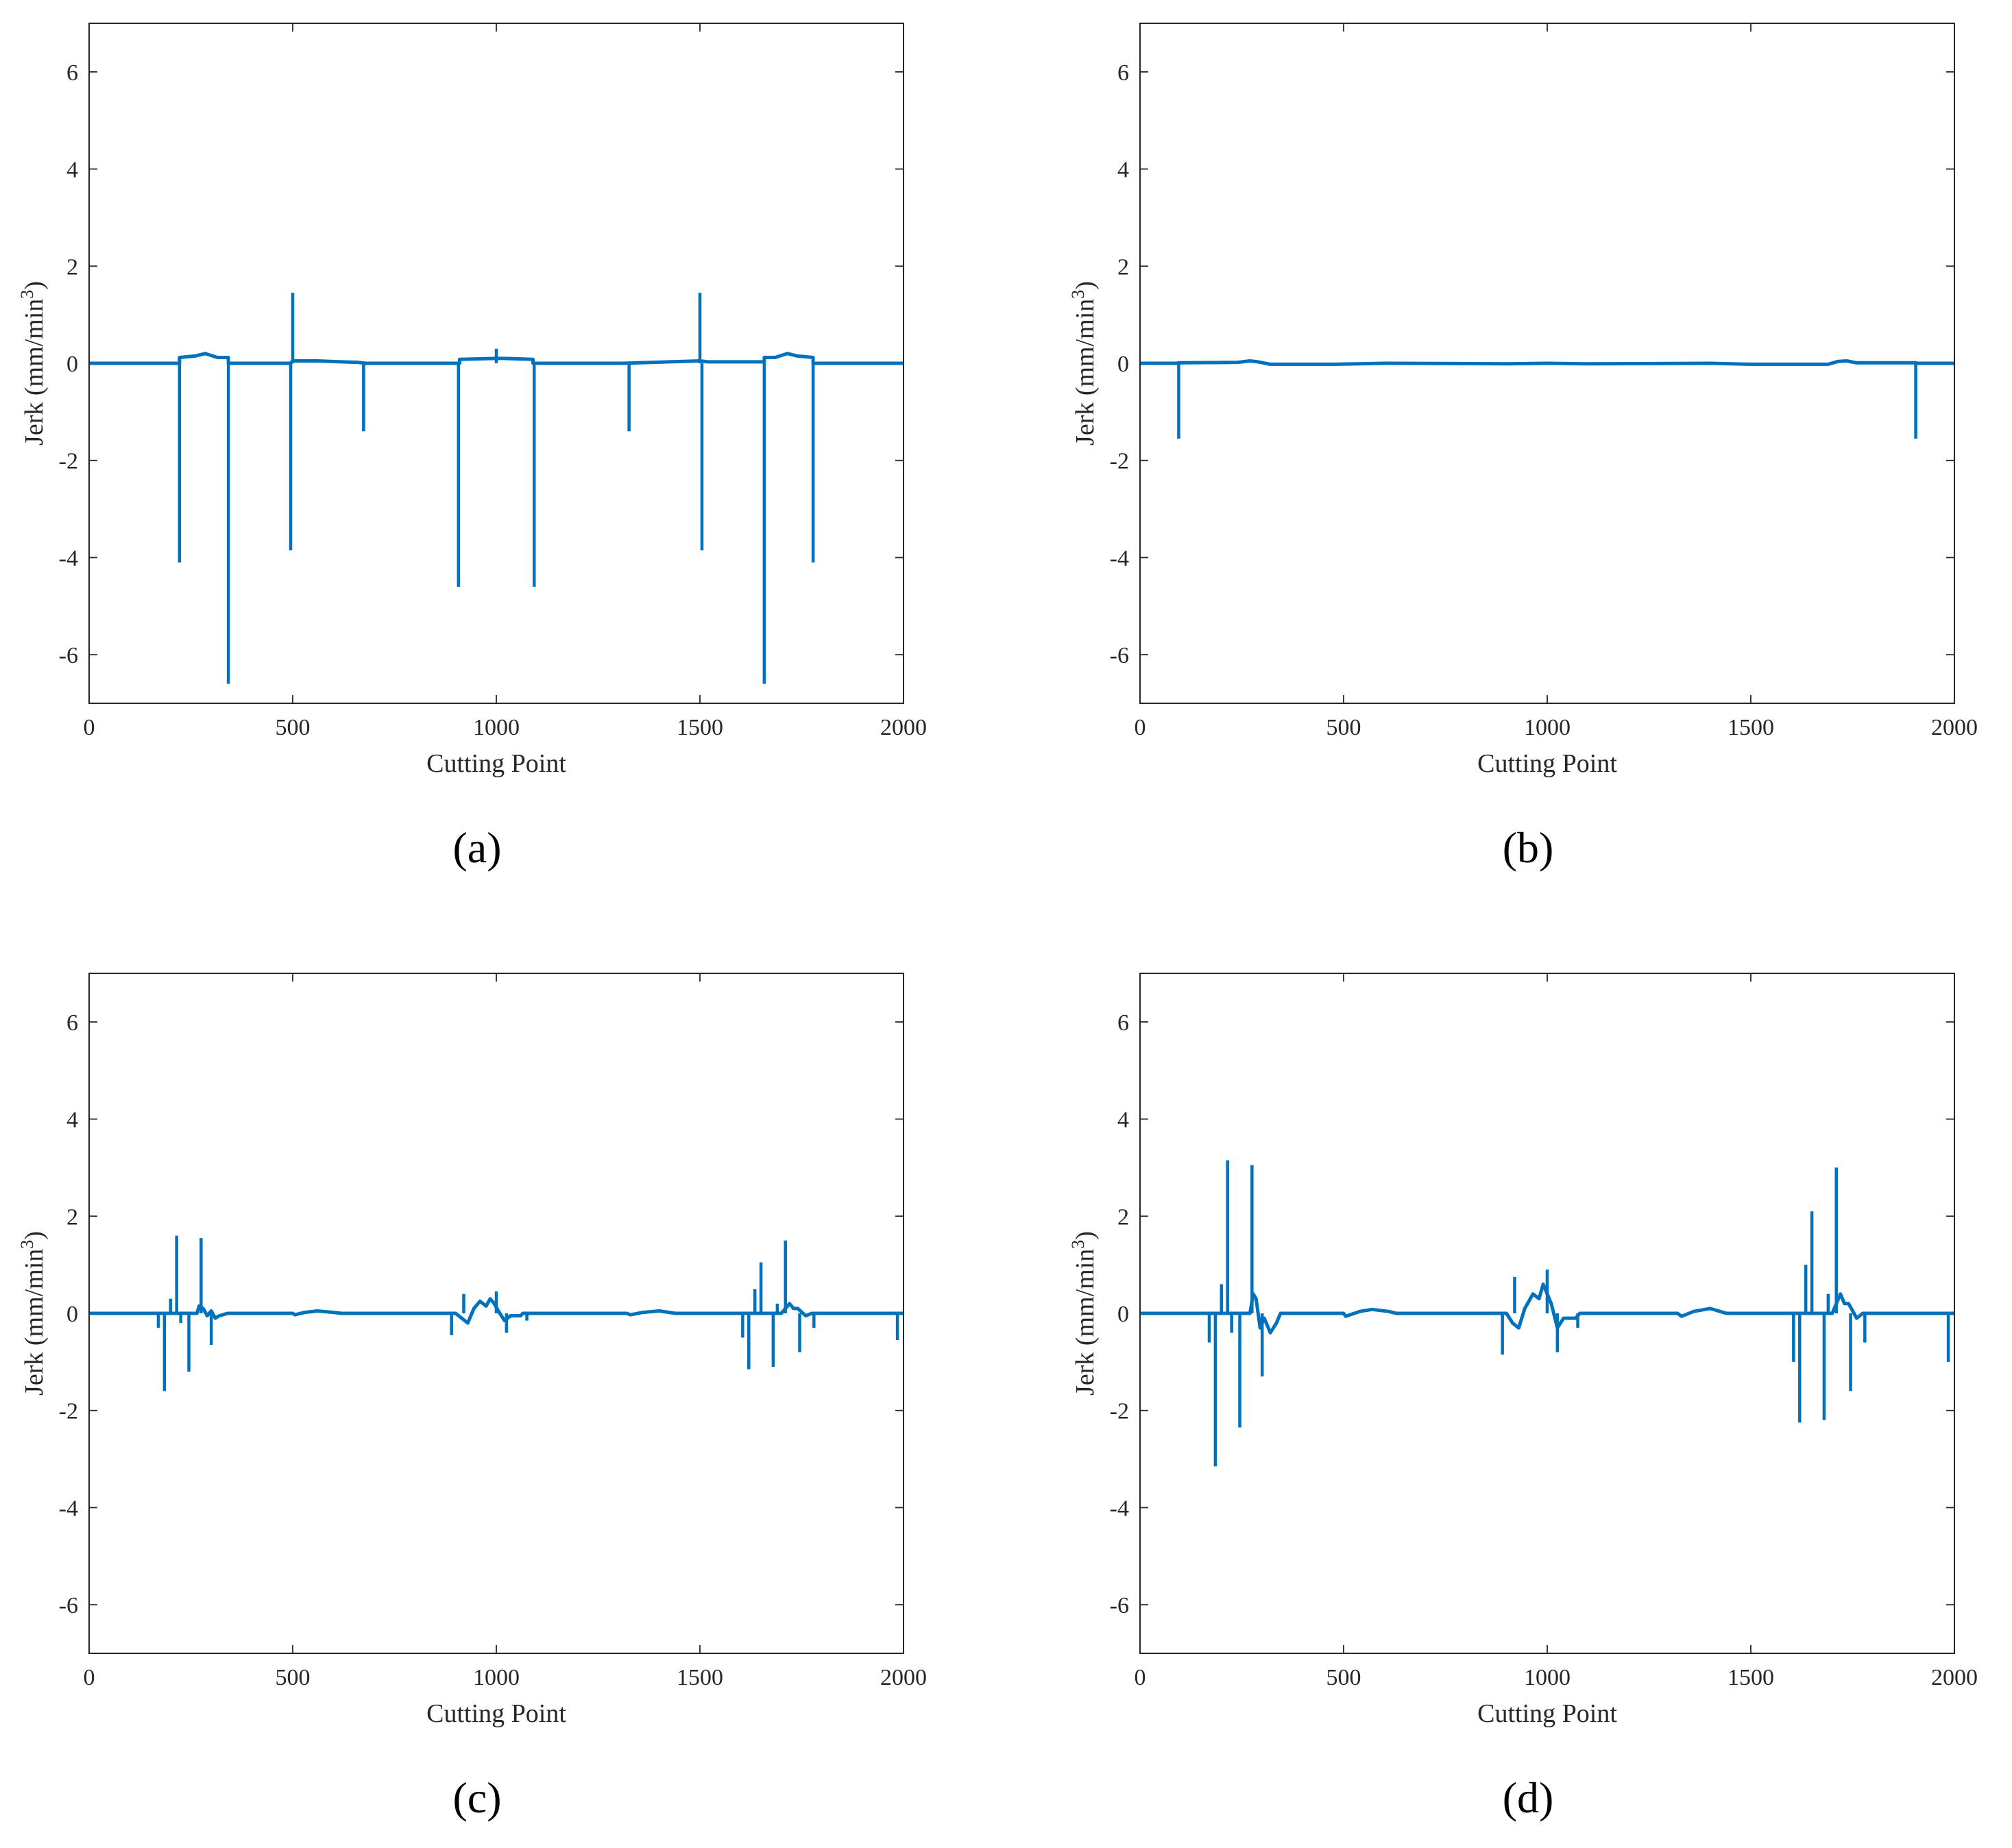 The height and width of the screenshot is (1848, 2012). I want to click on series-line-c, so click(496, 1311).